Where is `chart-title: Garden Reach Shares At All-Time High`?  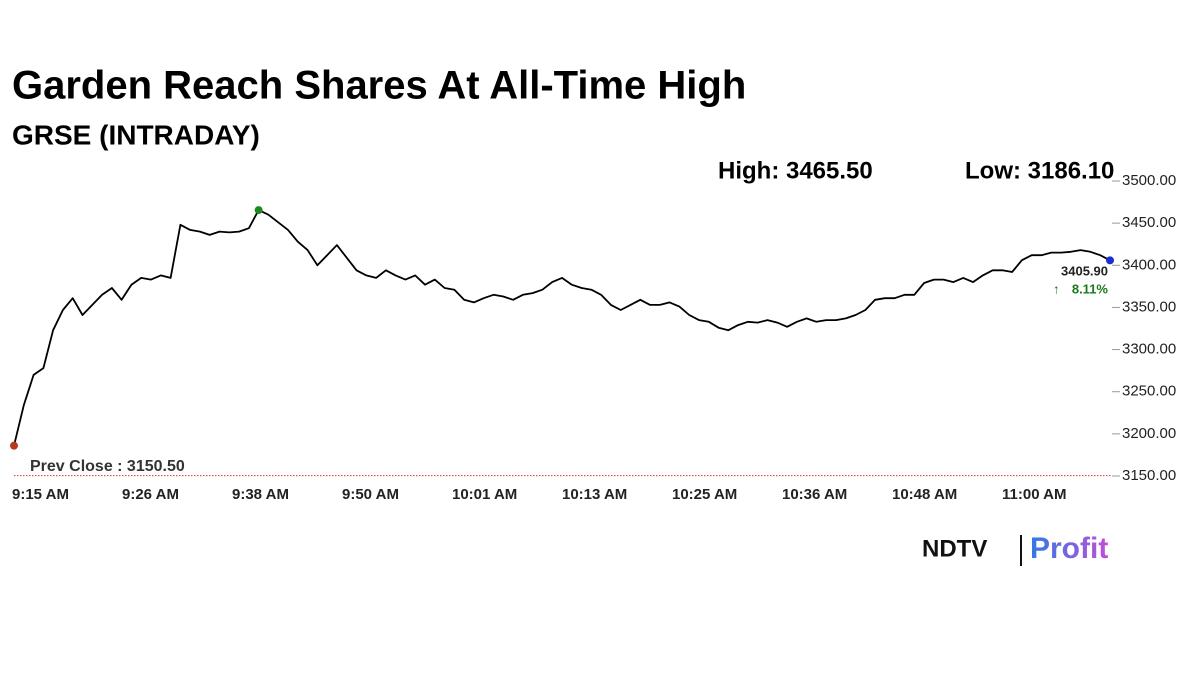
chart-title: Garden Reach Shares At All-Time High is located at coordinates (379, 86).